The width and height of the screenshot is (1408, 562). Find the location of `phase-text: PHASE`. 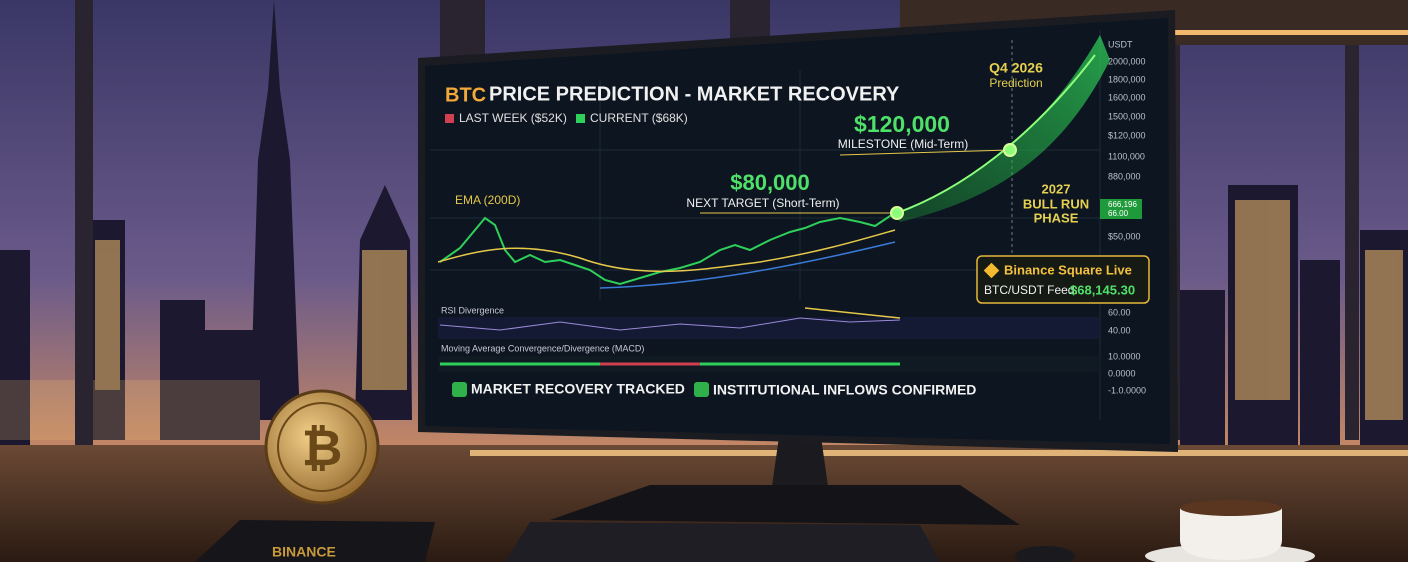

phase-text: PHASE is located at coordinates (1056, 217).